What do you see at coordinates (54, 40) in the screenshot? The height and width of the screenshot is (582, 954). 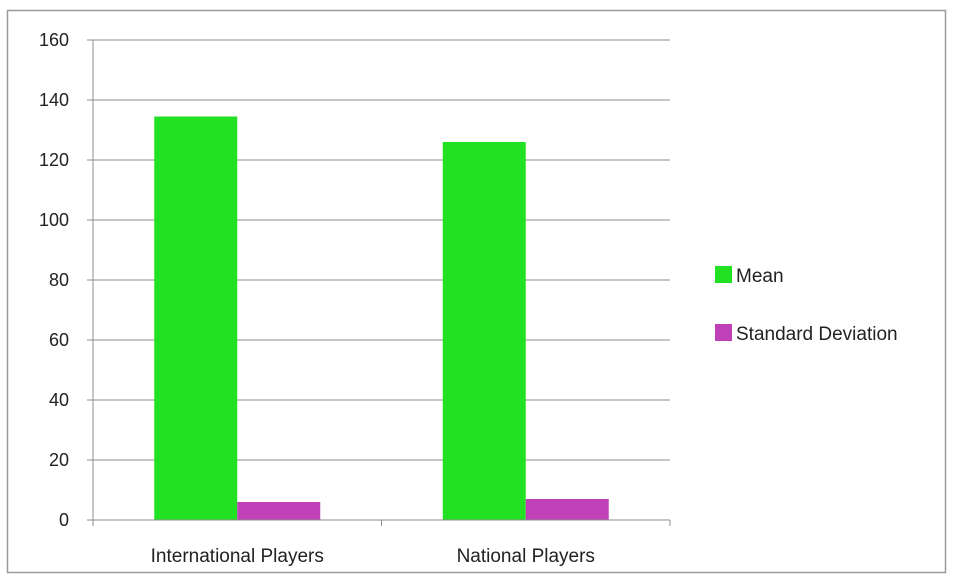 I see `y-tick-label: 160` at bounding box center [54, 40].